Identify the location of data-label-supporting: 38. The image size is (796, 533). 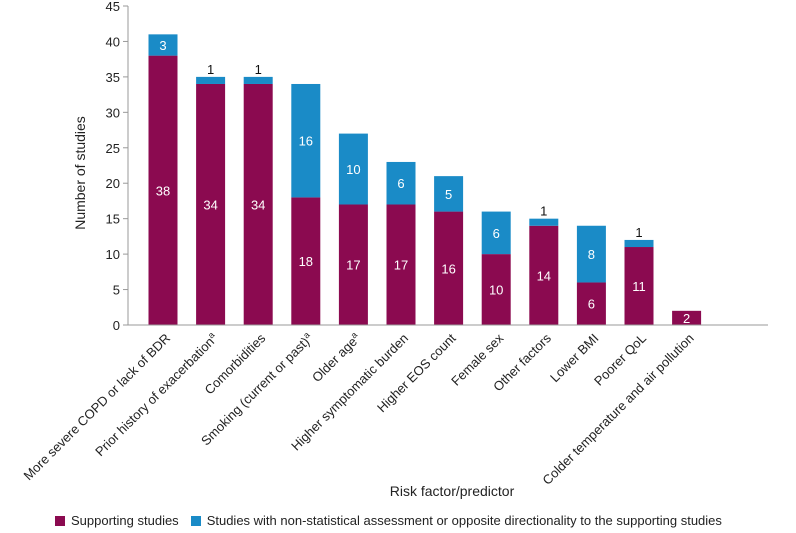
(163, 190).